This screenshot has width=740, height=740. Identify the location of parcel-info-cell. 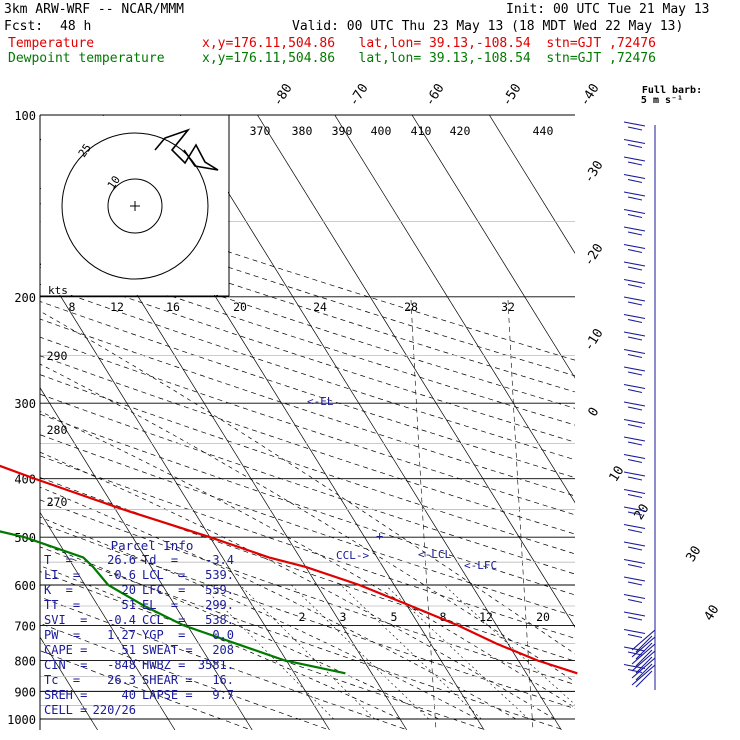
(191, 710).